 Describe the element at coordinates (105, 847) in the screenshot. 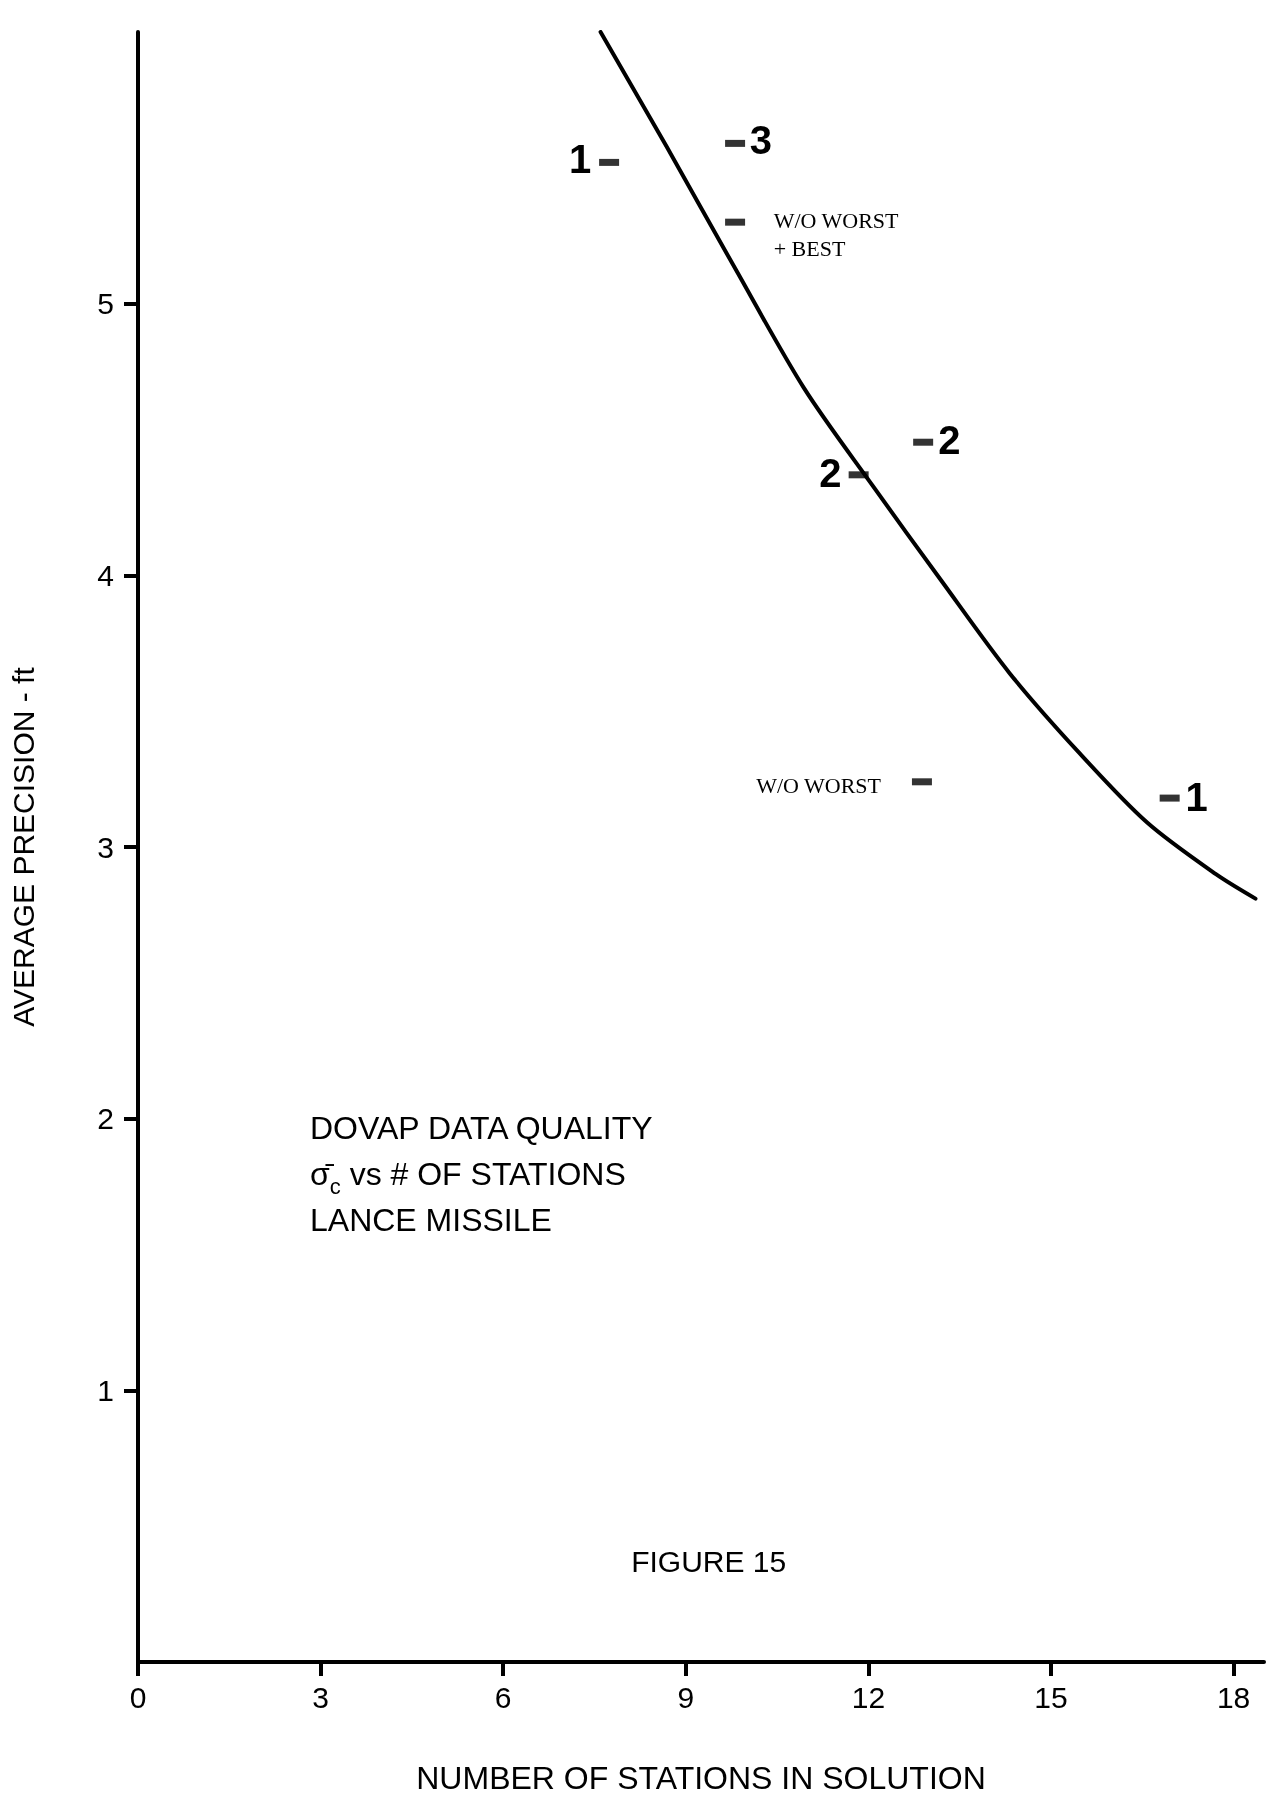

I see `y-tick-label: 3` at that location.